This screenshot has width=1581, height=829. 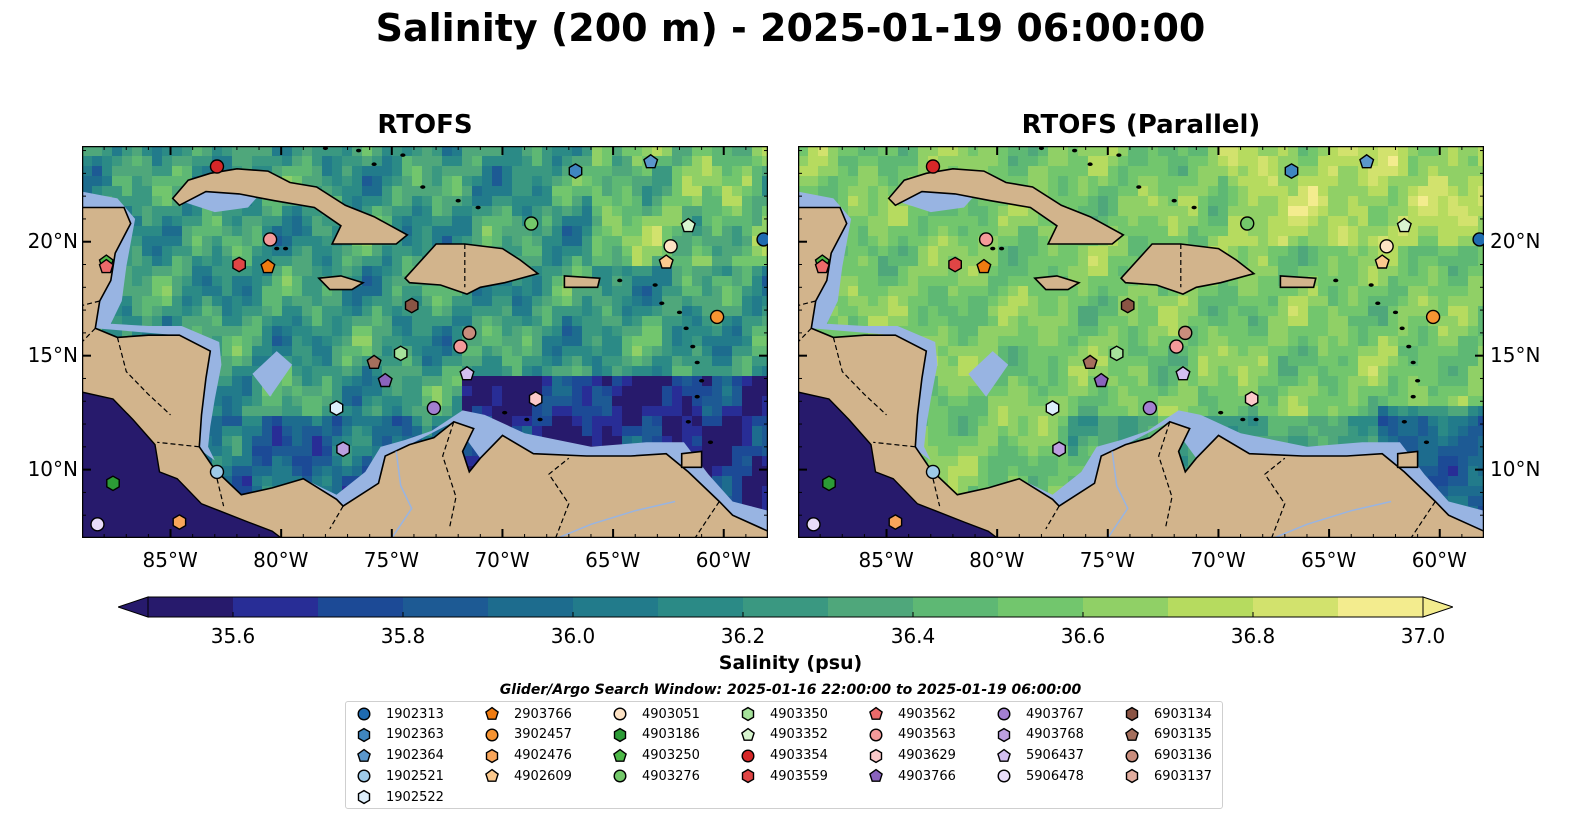 I want to click on legend-item: 4903562, so click(x=912, y=714).